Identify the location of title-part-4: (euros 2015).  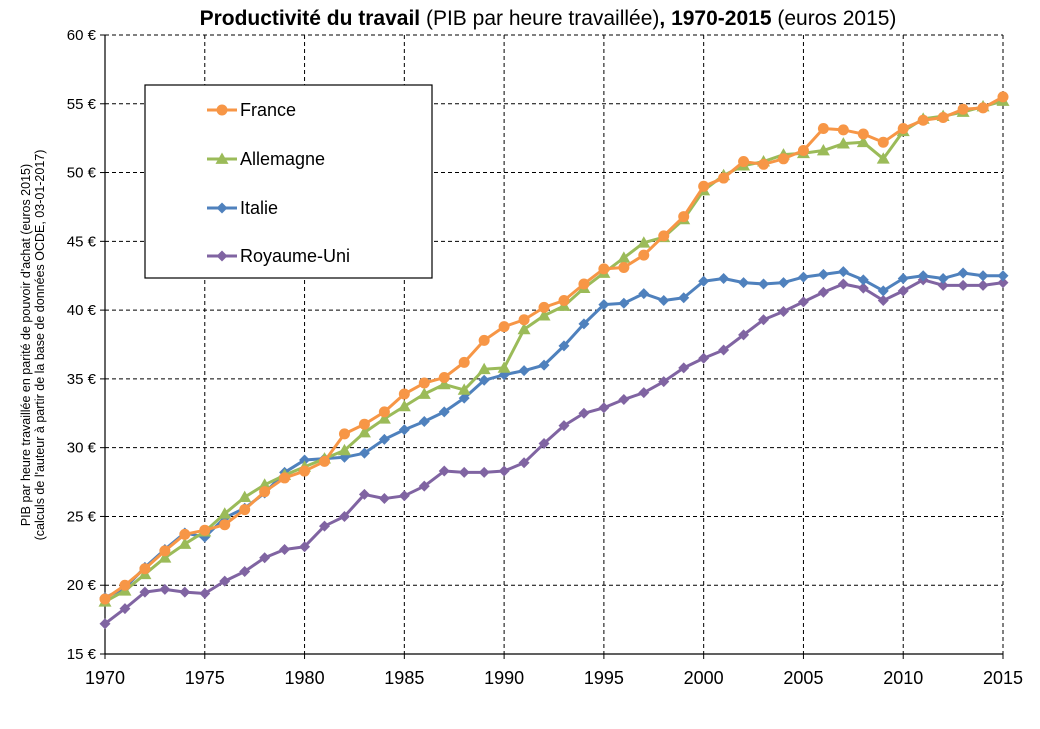
(834, 18).